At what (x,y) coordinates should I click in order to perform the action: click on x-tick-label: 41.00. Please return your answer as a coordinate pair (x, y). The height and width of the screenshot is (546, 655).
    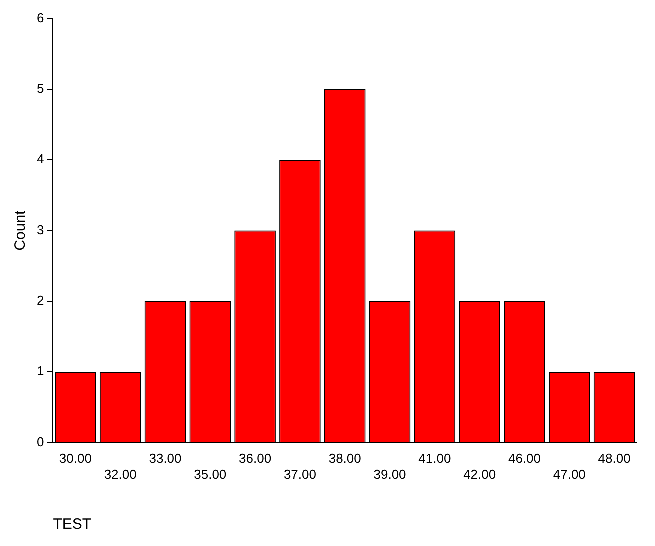
    Looking at the image, I should click on (435, 458).